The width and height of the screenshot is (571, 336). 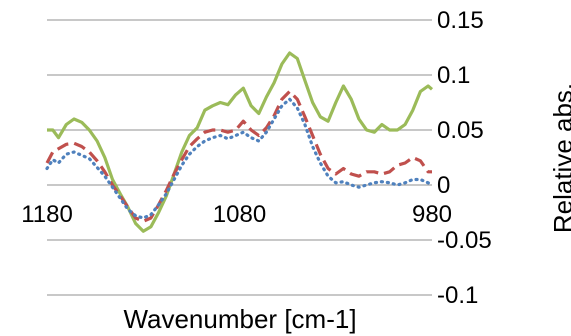 What do you see at coordinates (460, 130) in the screenshot?
I see `y-tick-label-2: 0.05` at bounding box center [460, 130].